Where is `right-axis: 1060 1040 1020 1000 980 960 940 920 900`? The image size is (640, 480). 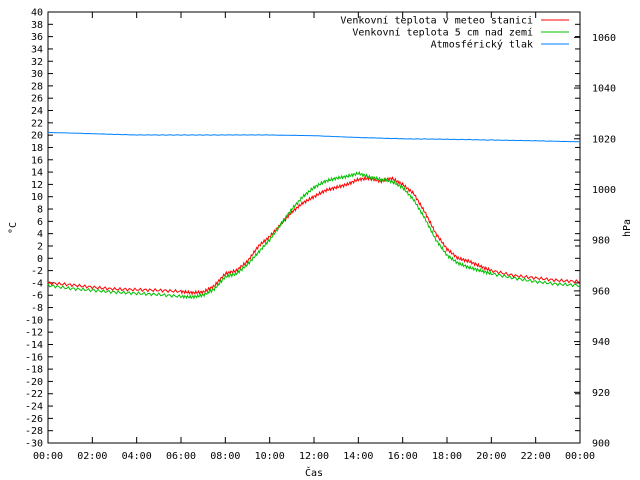 right-axis: 1060 1040 1020 1000 980 960 940 920 900 is located at coordinates (595, 241).